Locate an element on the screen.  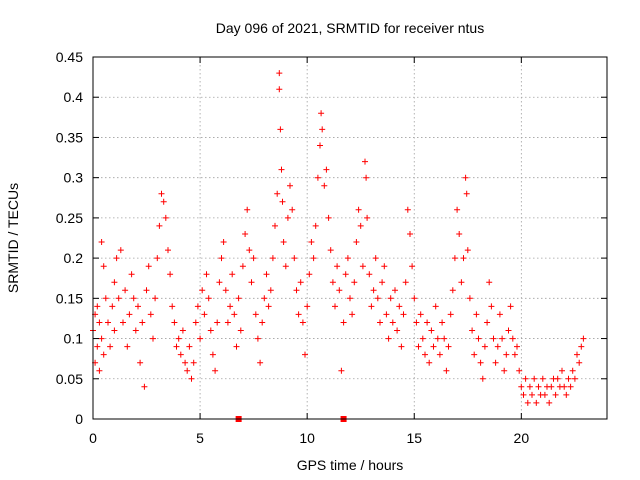
y-tick-label: 0 is located at coordinates (79, 419).